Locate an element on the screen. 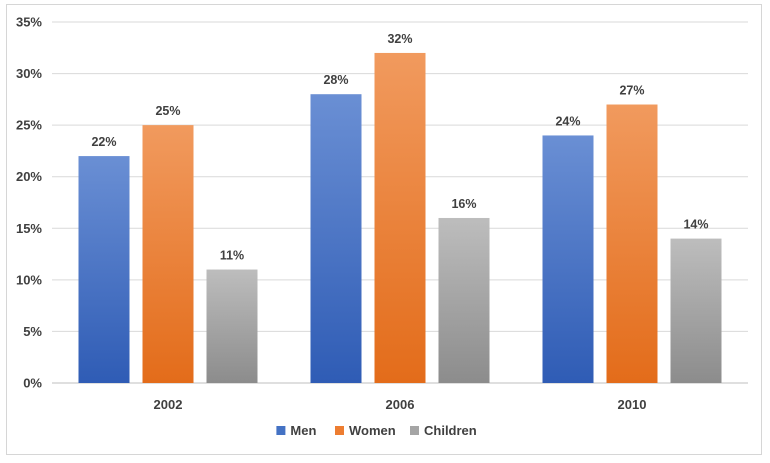  legend-label-women: Women is located at coordinates (372, 430).